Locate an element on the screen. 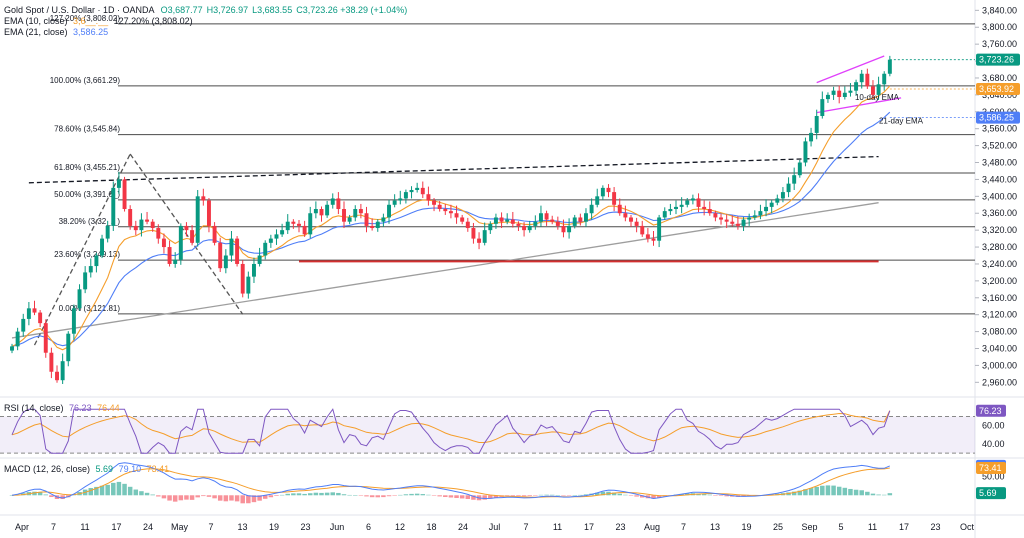 This screenshot has width=1024, height=538. price-tick-label: 3,400.00 is located at coordinates (999, 196).